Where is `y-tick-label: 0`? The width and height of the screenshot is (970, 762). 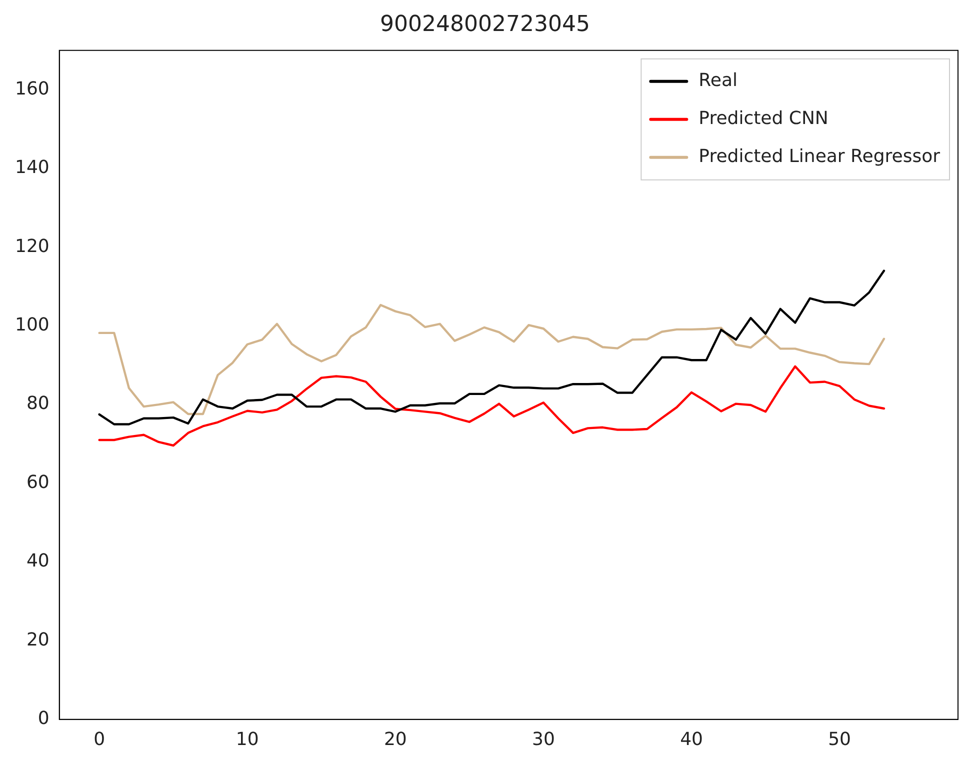 y-tick-label: 0 is located at coordinates (44, 719).